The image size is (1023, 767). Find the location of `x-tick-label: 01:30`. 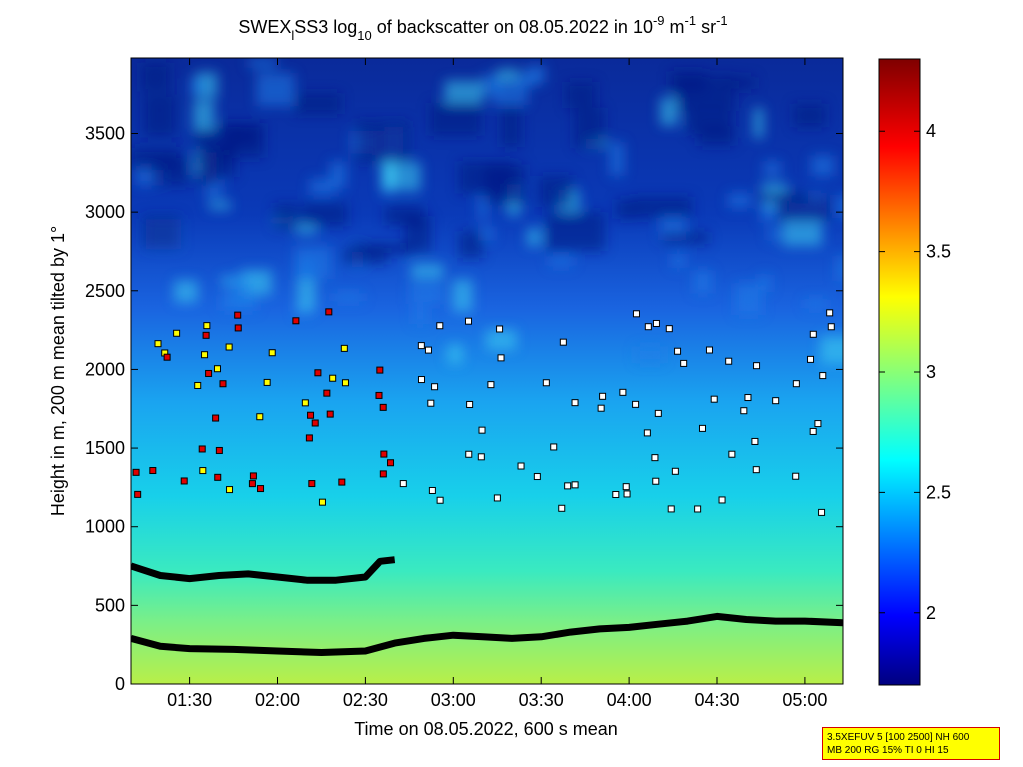

x-tick-label: 01:30 is located at coordinates (189, 700).